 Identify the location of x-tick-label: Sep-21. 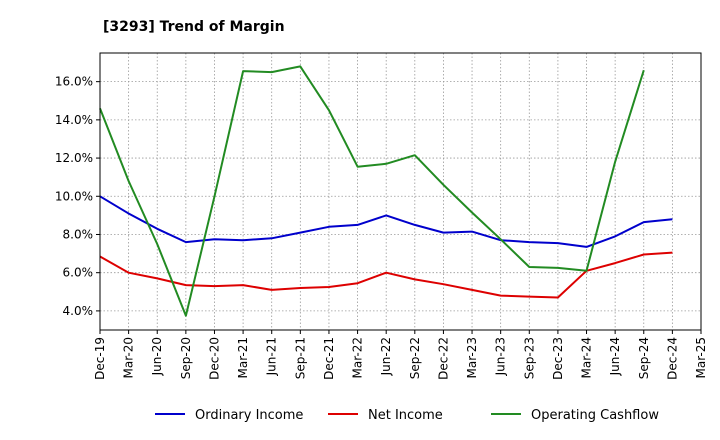
(300, 358).